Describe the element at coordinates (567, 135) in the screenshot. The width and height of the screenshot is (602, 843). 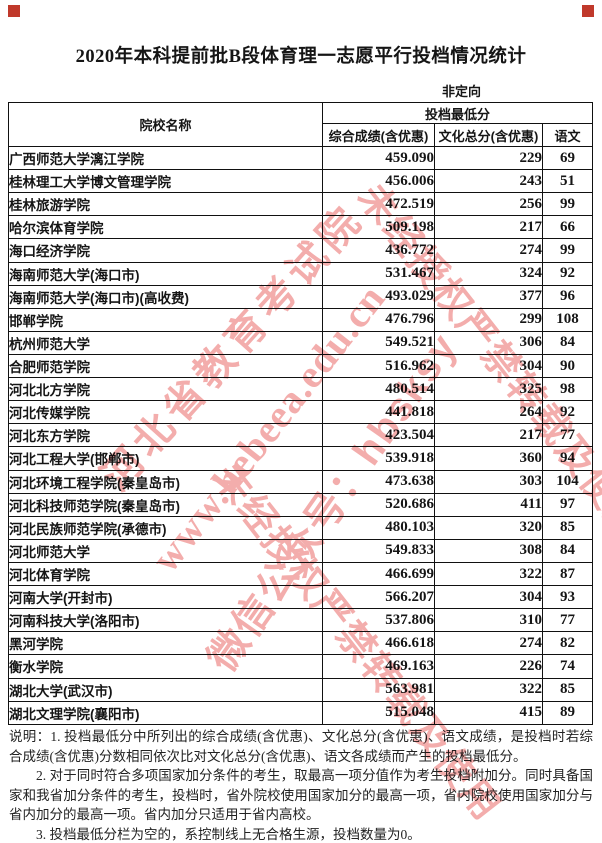
I see `col-header-chinese: 语文` at that location.